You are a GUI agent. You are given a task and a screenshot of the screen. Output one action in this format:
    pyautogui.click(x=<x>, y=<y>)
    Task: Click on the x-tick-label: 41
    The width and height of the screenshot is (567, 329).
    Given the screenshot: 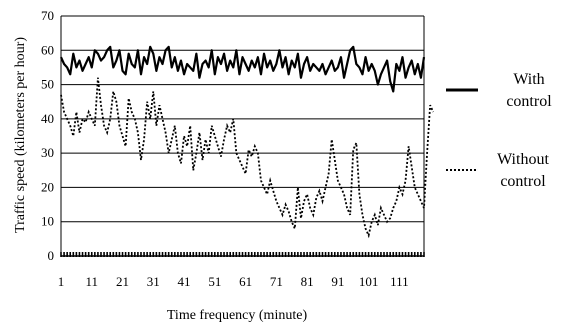 What is the action you would take?
    pyautogui.click(x=184, y=281)
    